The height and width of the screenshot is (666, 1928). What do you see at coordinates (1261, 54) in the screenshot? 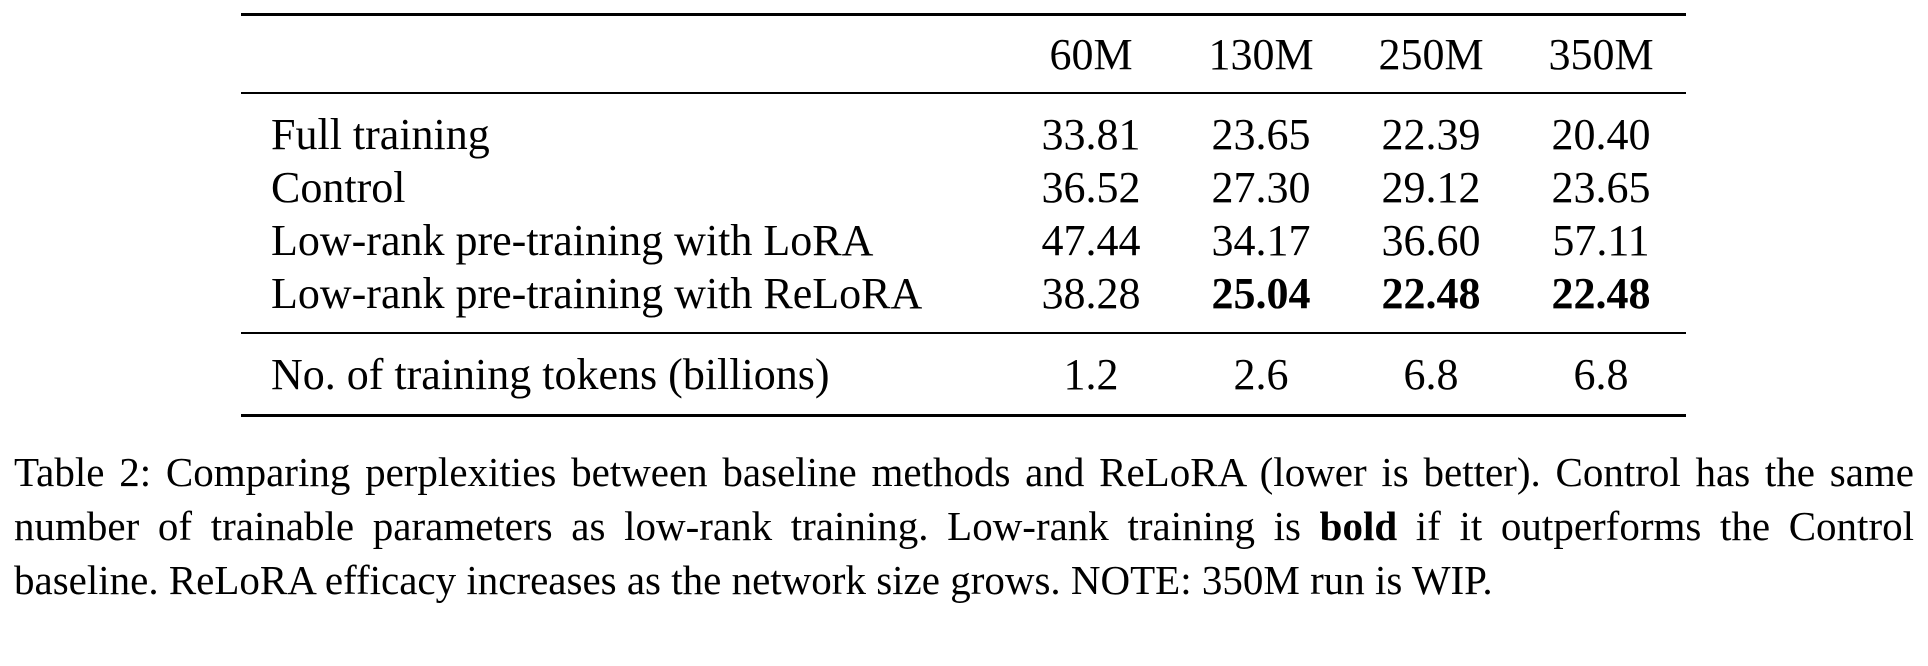
I see `header-130m: 130M` at bounding box center [1261, 54].